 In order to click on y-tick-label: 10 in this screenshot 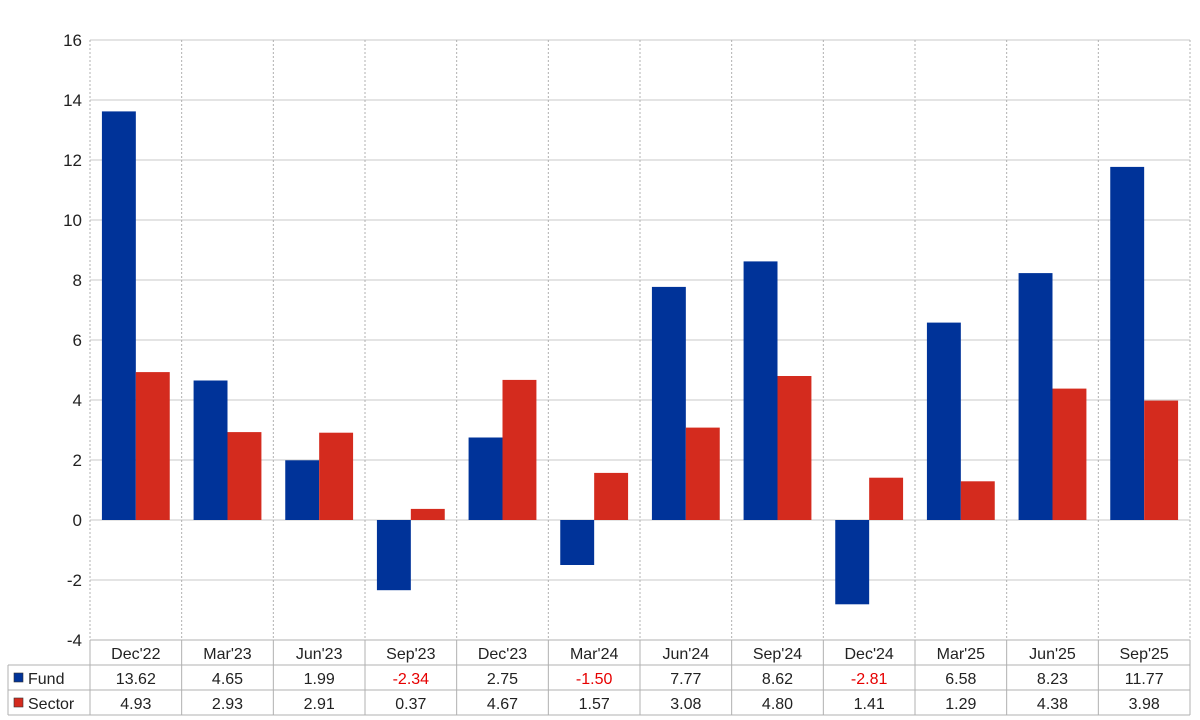, I will do `click(72, 220)`.